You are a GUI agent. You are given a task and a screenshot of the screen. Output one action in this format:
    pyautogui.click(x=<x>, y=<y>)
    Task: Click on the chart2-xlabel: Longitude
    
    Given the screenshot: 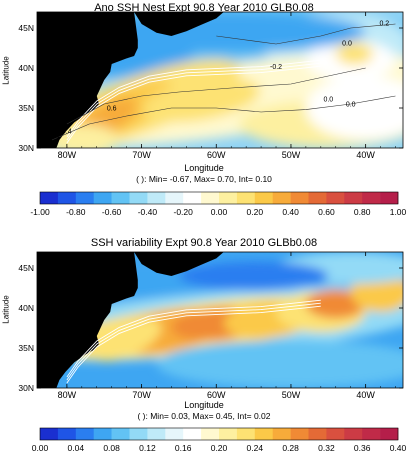 What is the action you would take?
    pyautogui.click(x=204, y=405)
    